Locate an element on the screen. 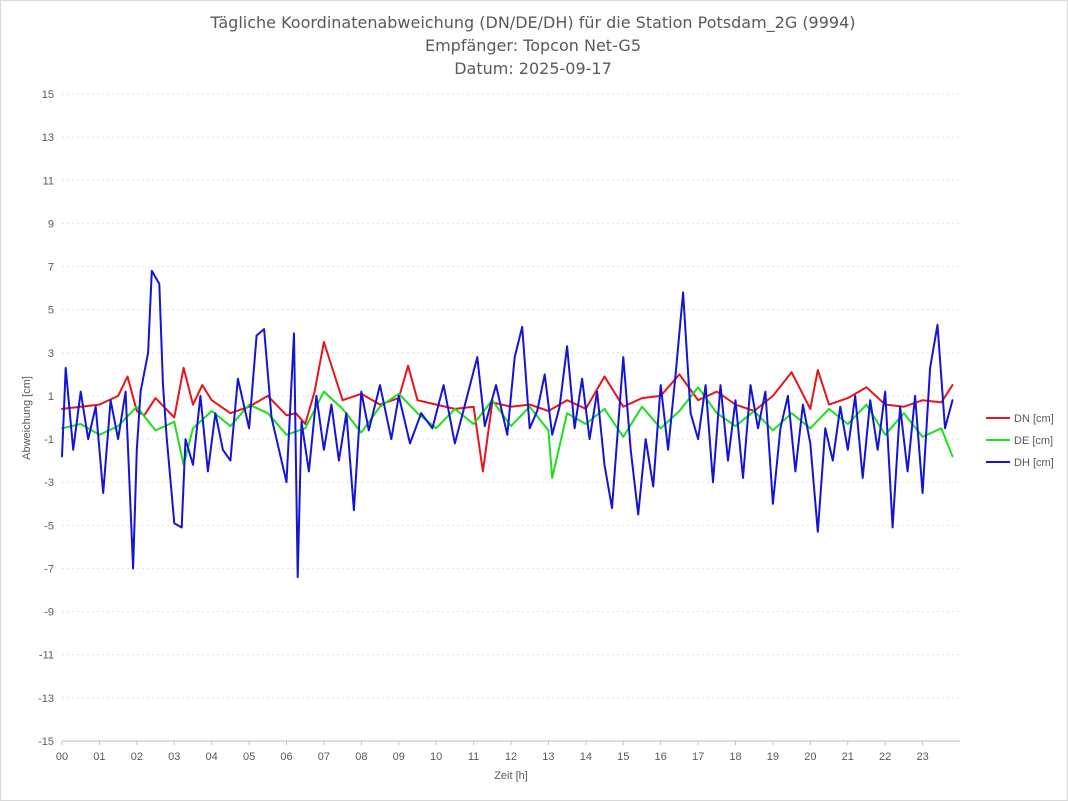 This screenshot has width=1068, height=801. y-tick-label: -7 is located at coordinates (49, 569).